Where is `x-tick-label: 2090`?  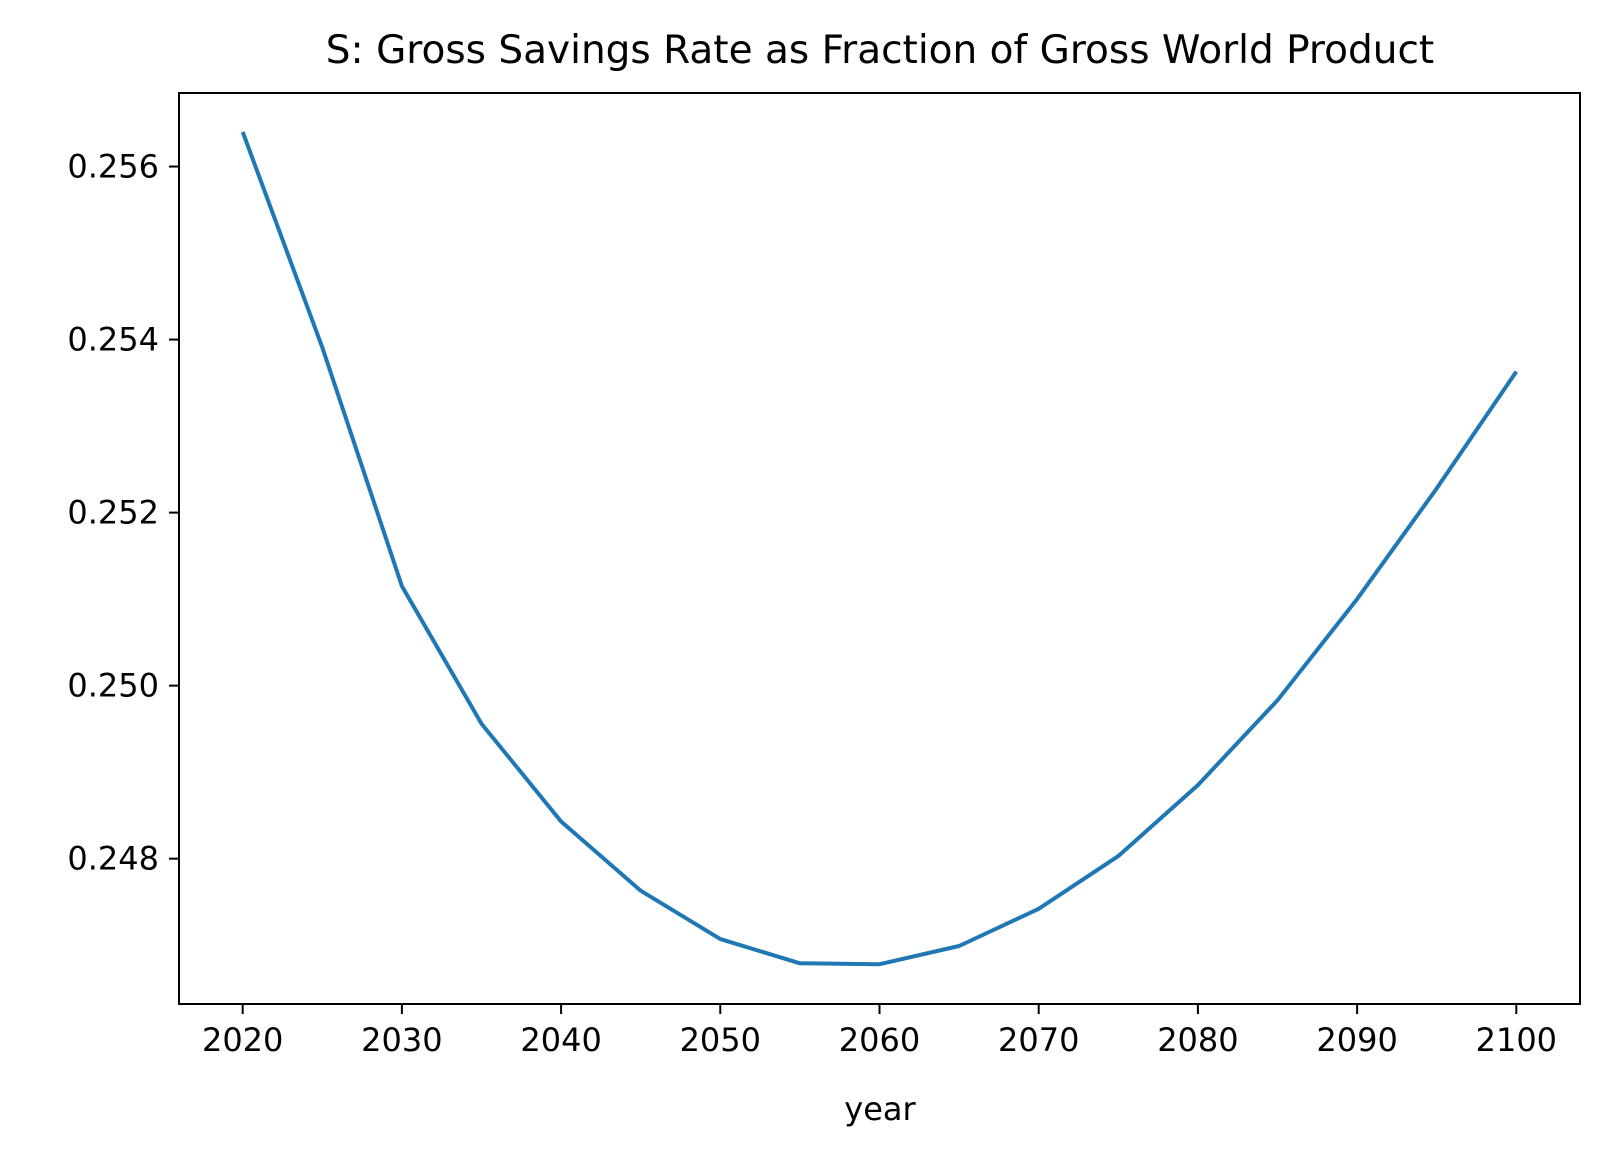 x-tick-label: 2090 is located at coordinates (1356, 1040).